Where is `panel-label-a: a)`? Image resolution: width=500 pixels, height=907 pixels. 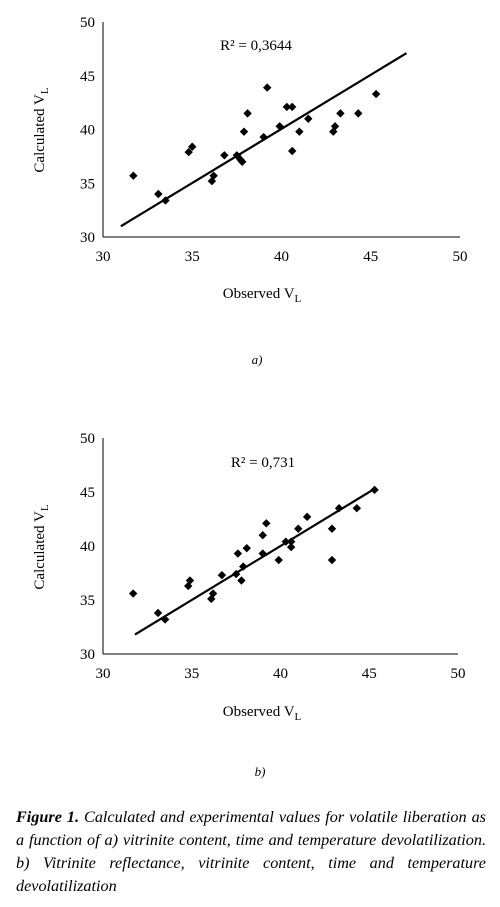
panel-label-a: a) is located at coordinates (257, 359).